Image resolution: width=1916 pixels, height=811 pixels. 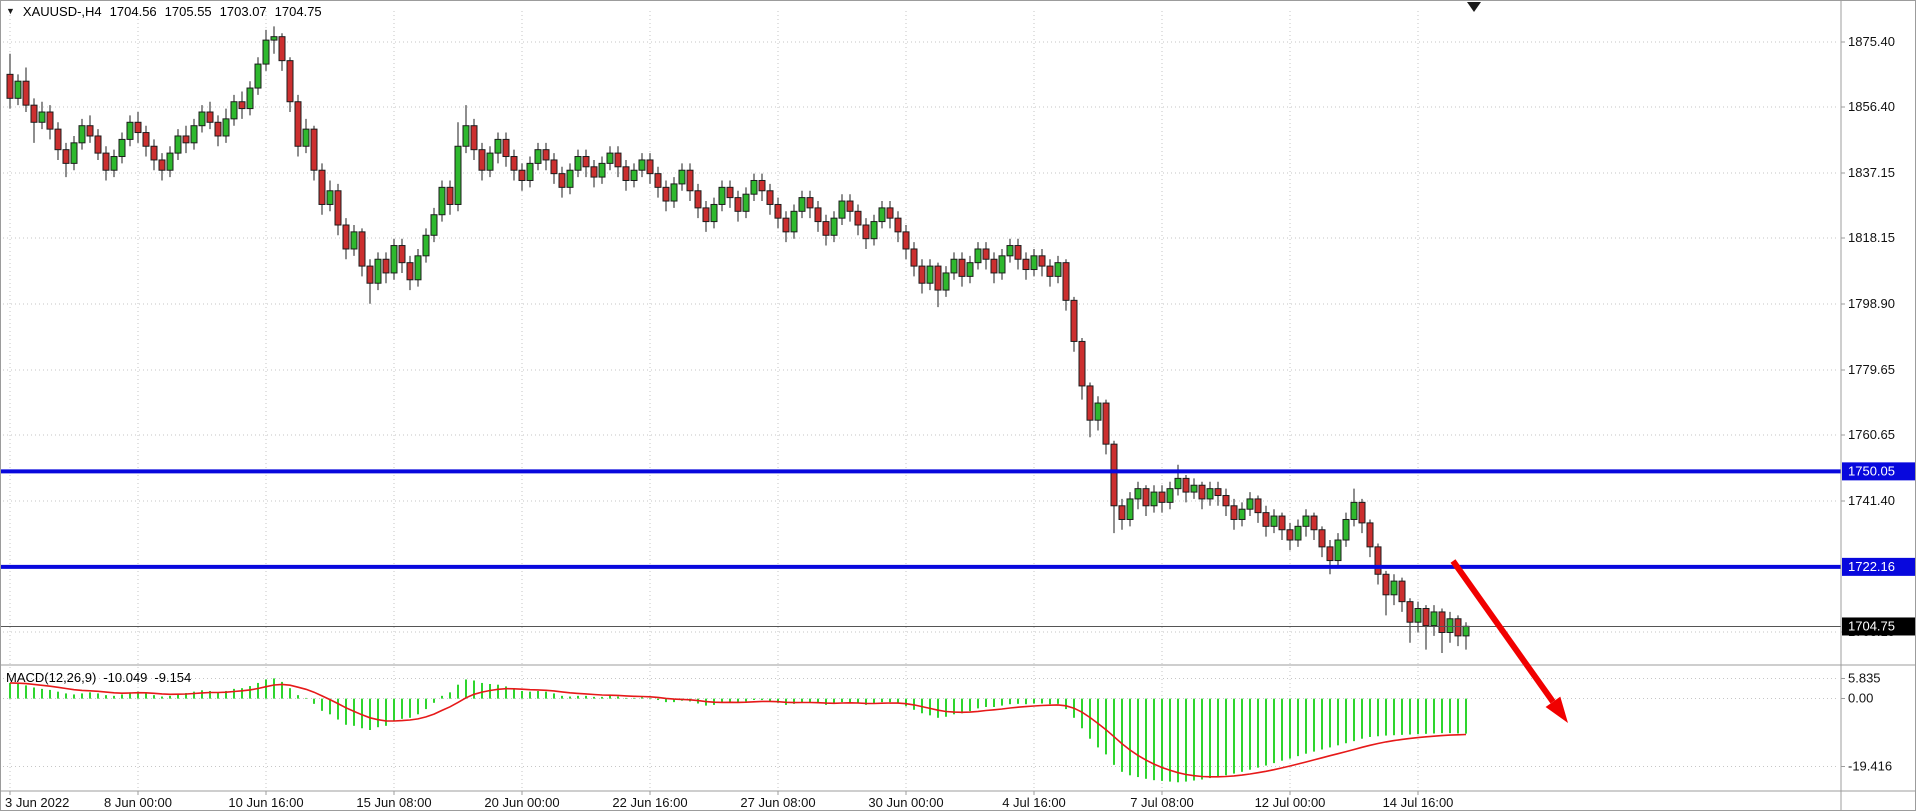 I want to click on low-value: 1703.07, so click(x=243, y=11).